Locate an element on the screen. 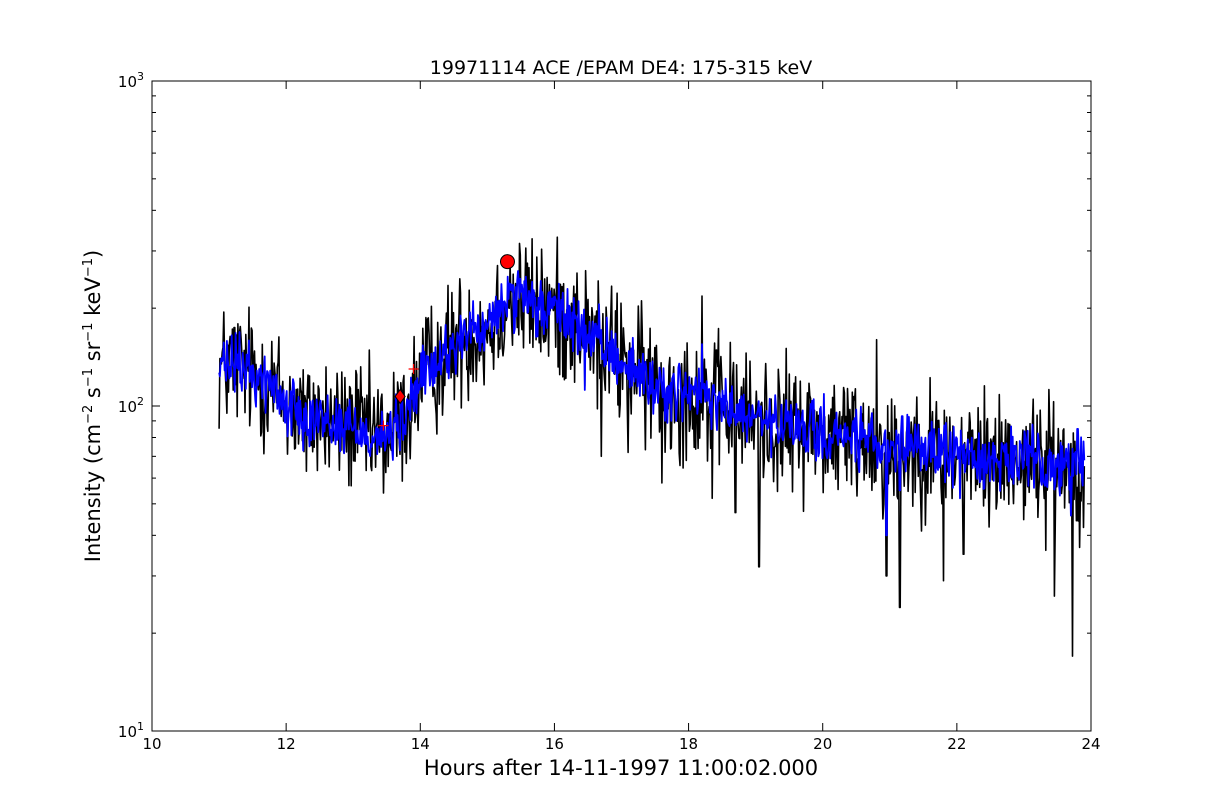 The width and height of the screenshot is (1212, 812). x-axis-label: Hours after 14-11-1997 11:00:02.000 is located at coordinates (621, 768).